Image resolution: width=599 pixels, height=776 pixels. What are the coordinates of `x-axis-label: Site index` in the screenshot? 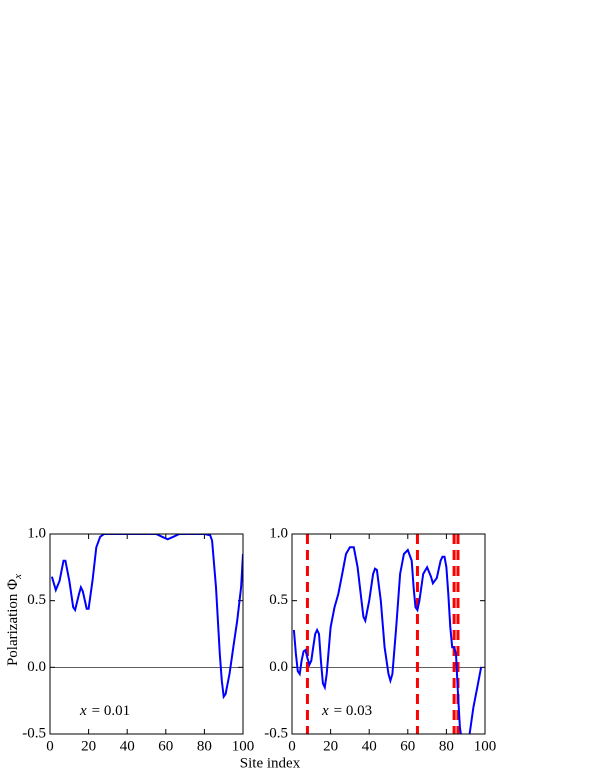 It's located at (270, 763).